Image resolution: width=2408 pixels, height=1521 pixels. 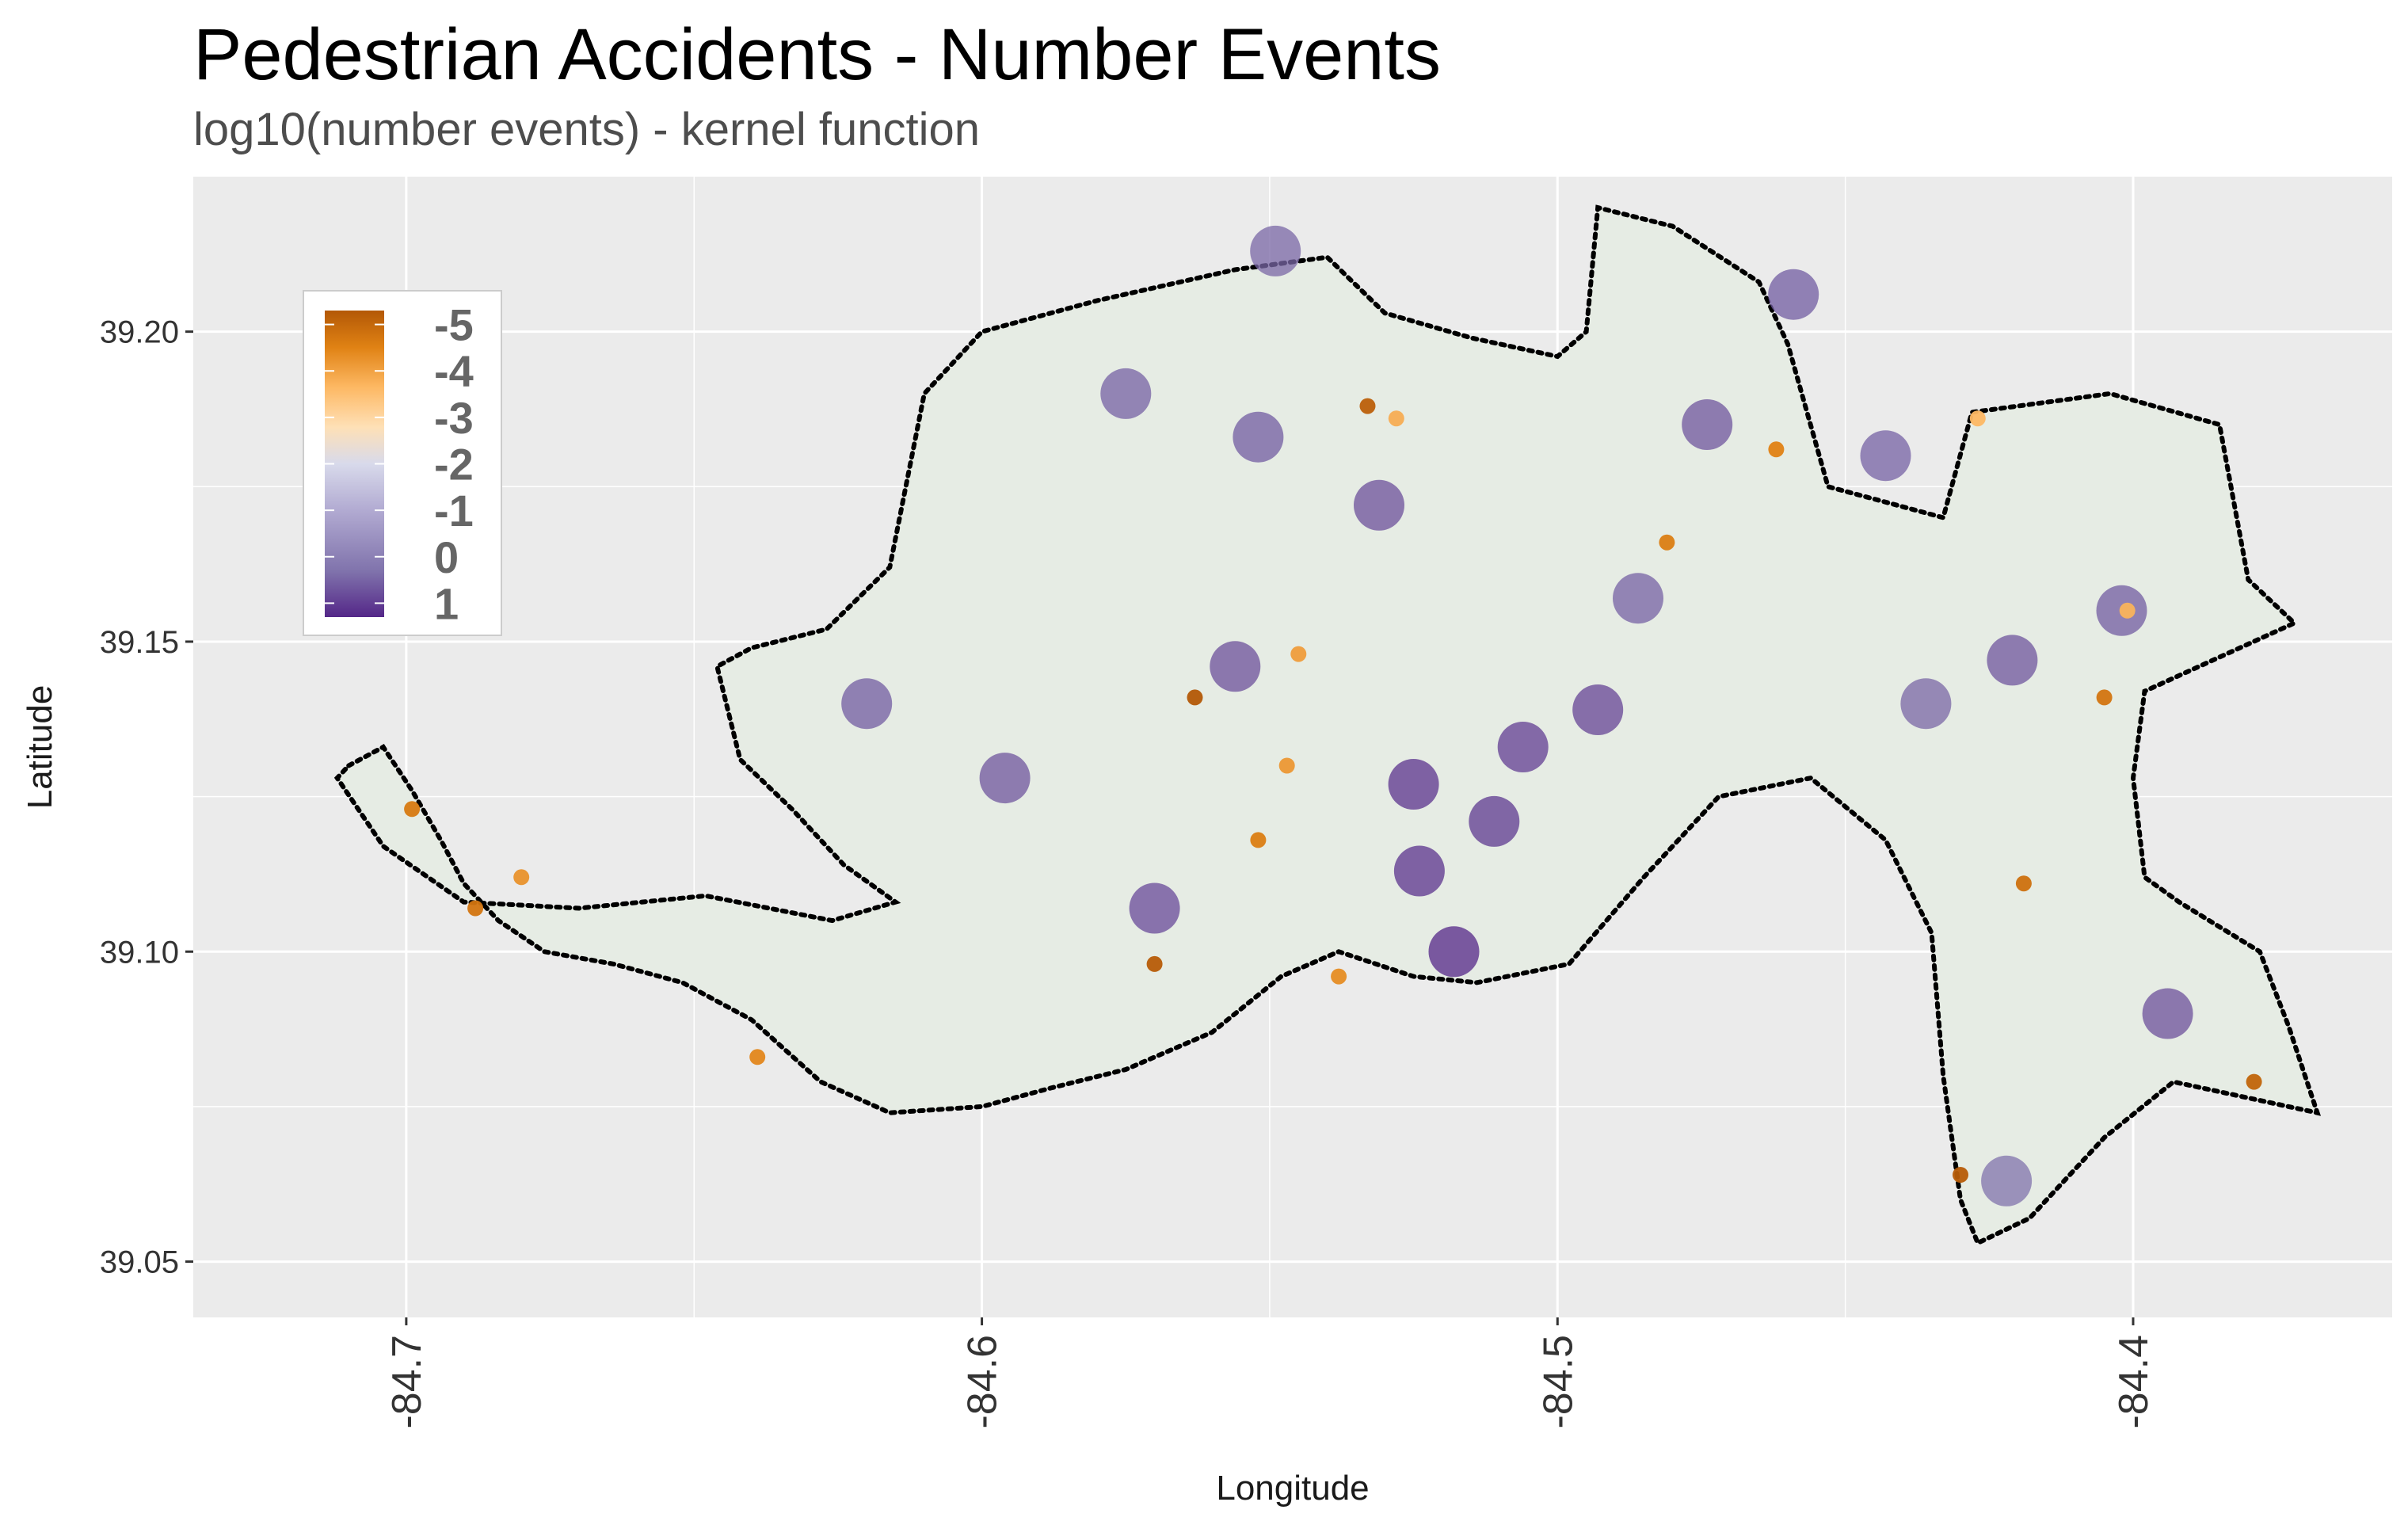 What do you see at coordinates (586, 129) in the screenshot?
I see `chart-subtitle: log10(number events) - kernel function` at bounding box center [586, 129].